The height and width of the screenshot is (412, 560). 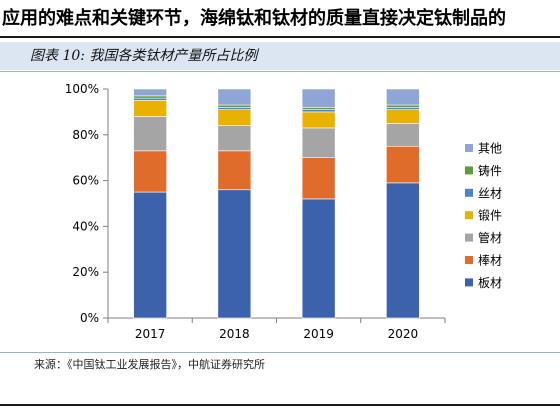 What do you see at coordinates (82, 89) in the screenshot?
I see `y-tick-label: 100%` at bounding box center [82, 89].